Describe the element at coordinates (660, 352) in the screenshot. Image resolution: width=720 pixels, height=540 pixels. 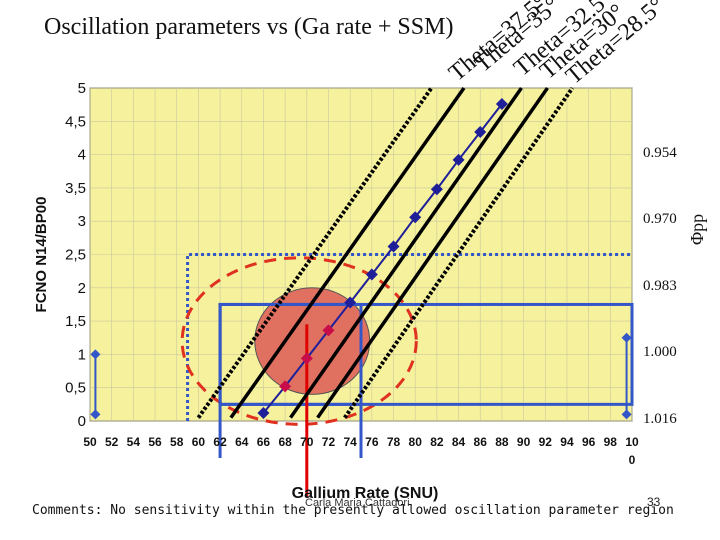
I see `right-tick-1000: 1.000` at that location.